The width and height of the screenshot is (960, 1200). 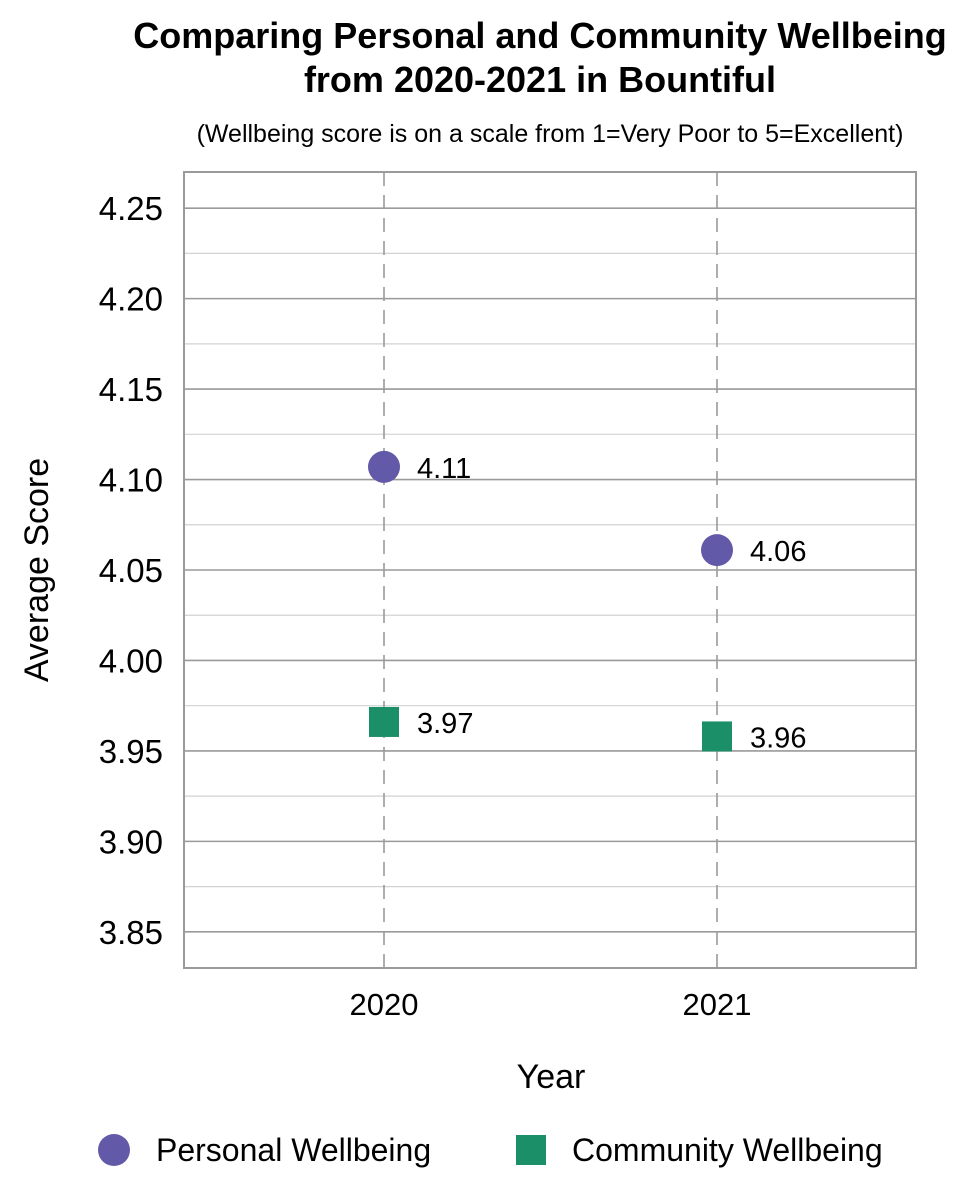 I want to click on chart-title-line2: from 2020-2021 in Bountiful, so click(x=540, y=79).